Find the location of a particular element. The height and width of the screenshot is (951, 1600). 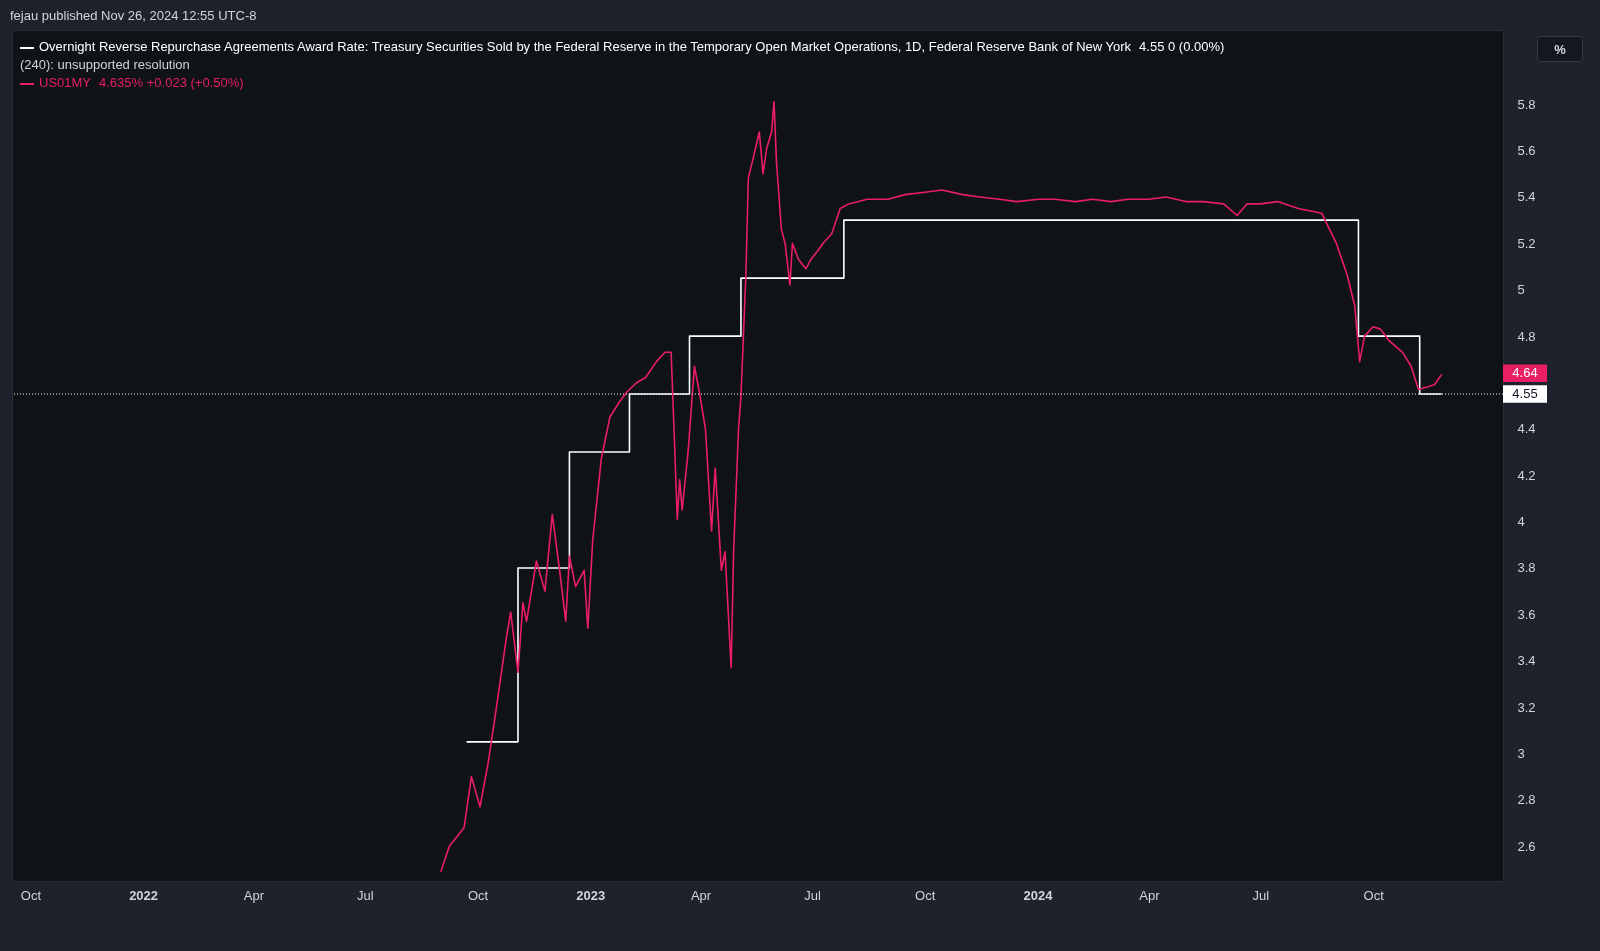

y-tick-label: 4.2 is located at coordinates (1526, 475).